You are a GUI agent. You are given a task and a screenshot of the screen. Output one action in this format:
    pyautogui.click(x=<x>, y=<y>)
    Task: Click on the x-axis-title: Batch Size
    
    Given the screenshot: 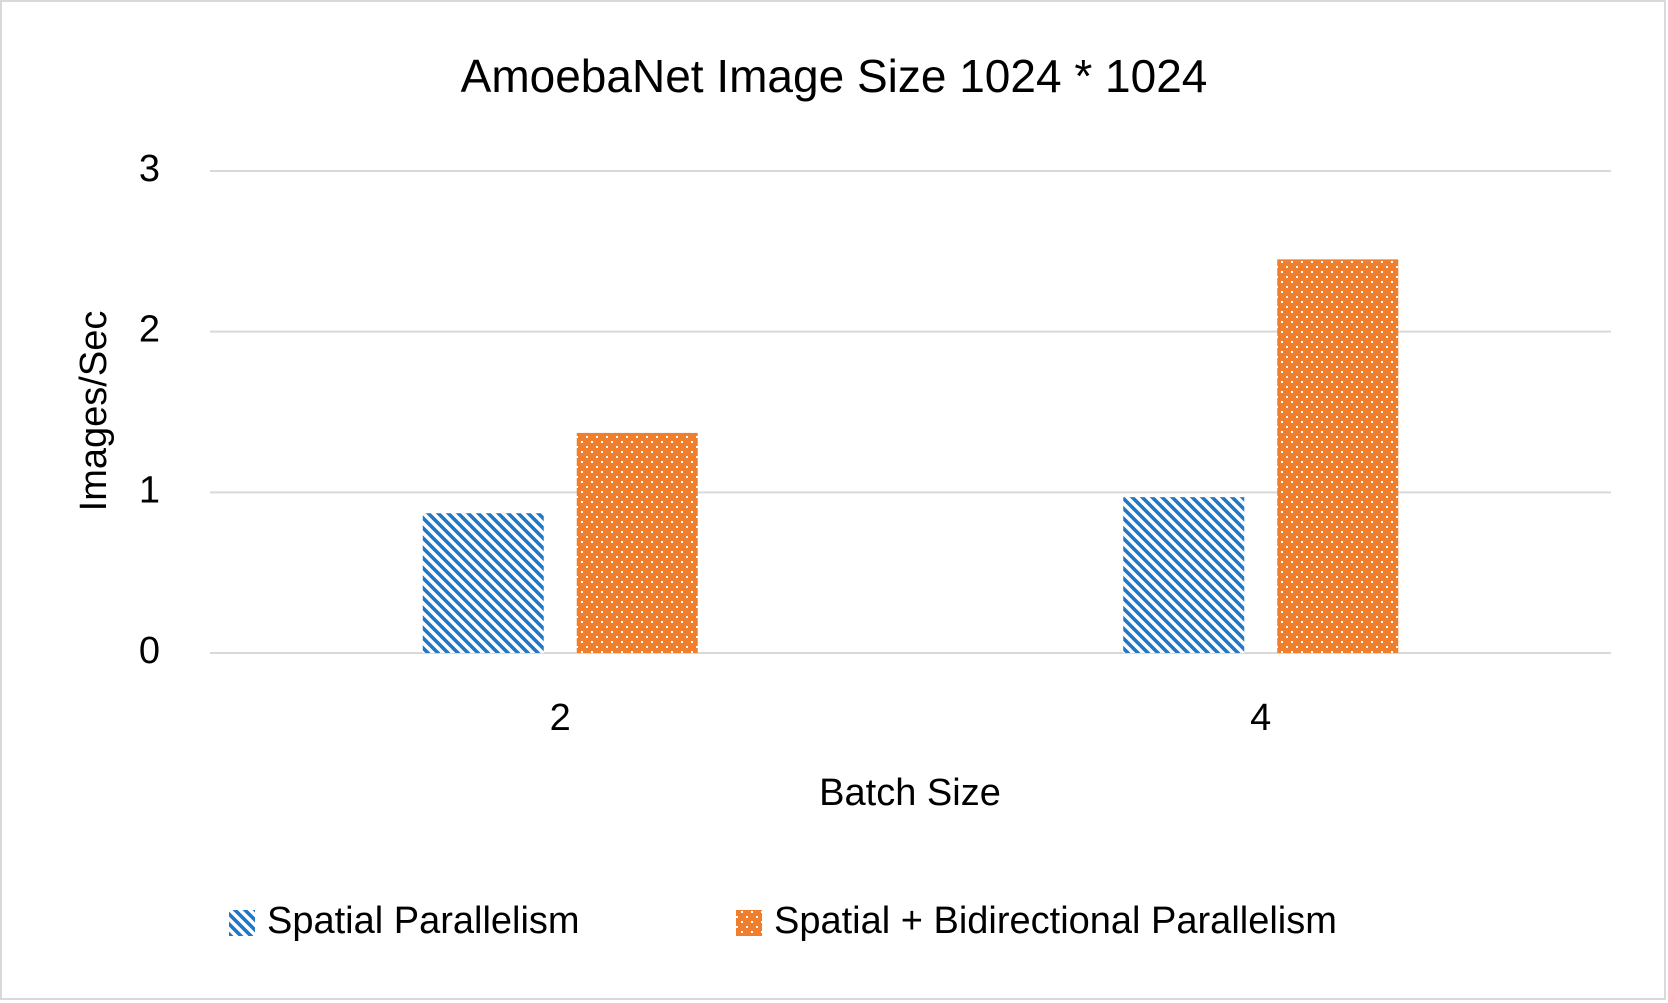 What is the action you would take?
    pyautogui.click(x=910, y=793)
    